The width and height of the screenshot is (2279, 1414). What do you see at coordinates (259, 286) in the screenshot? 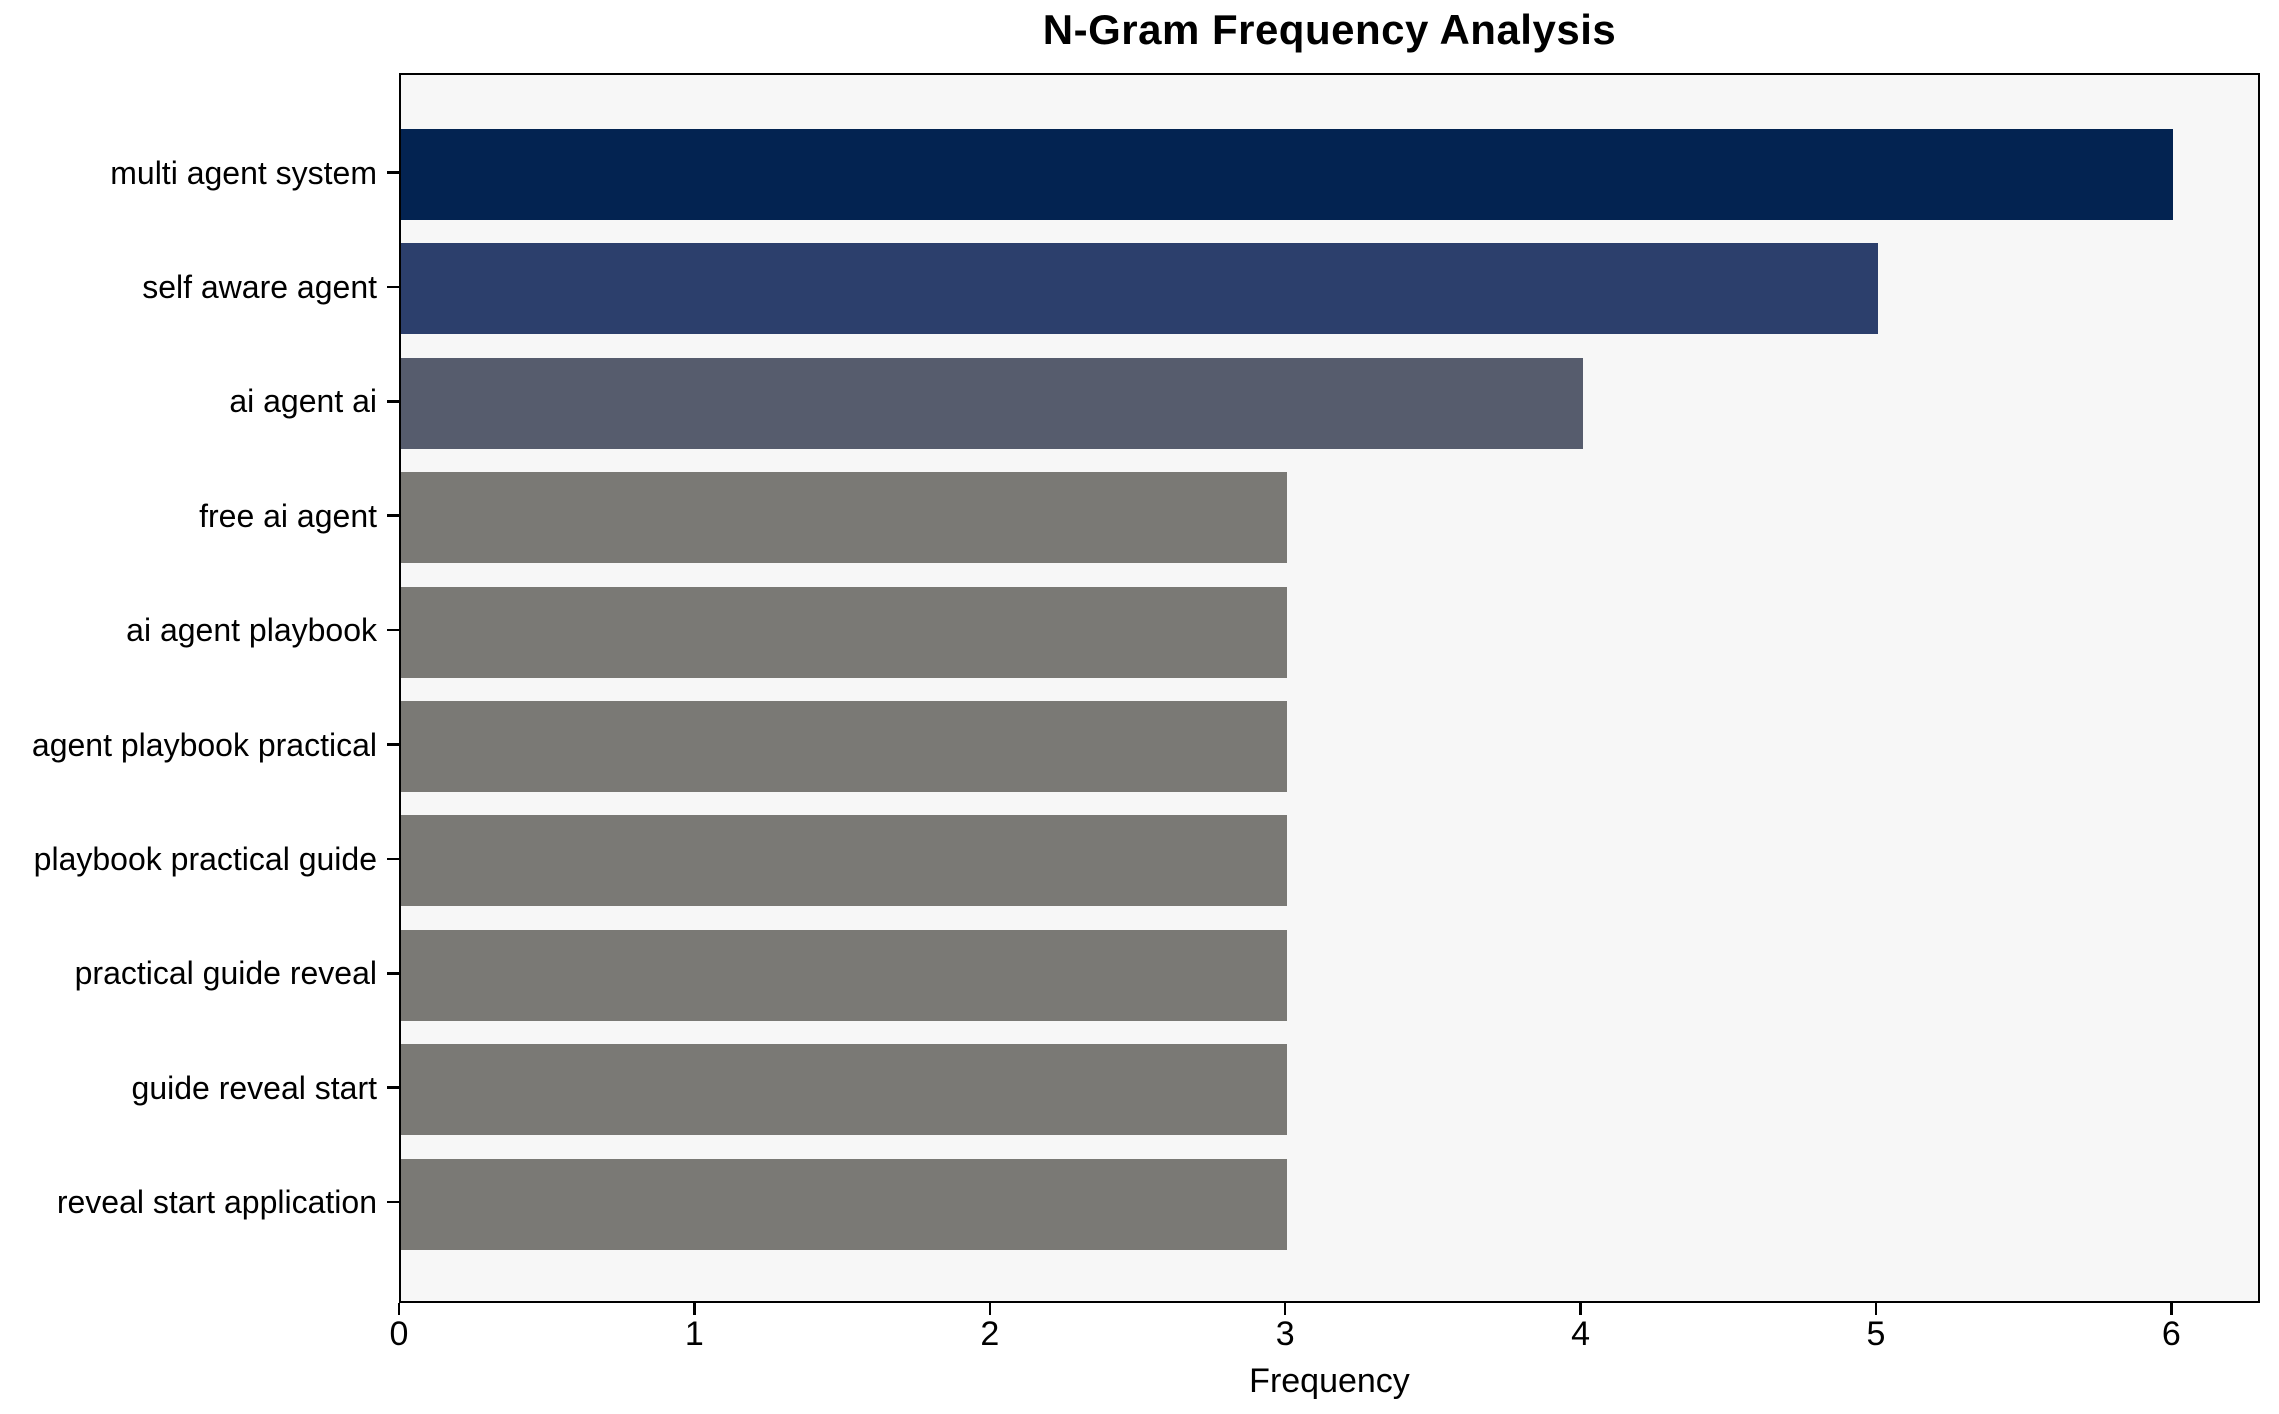
I see `y-tick-label: self aware agent` at bounding box center [259, 286].